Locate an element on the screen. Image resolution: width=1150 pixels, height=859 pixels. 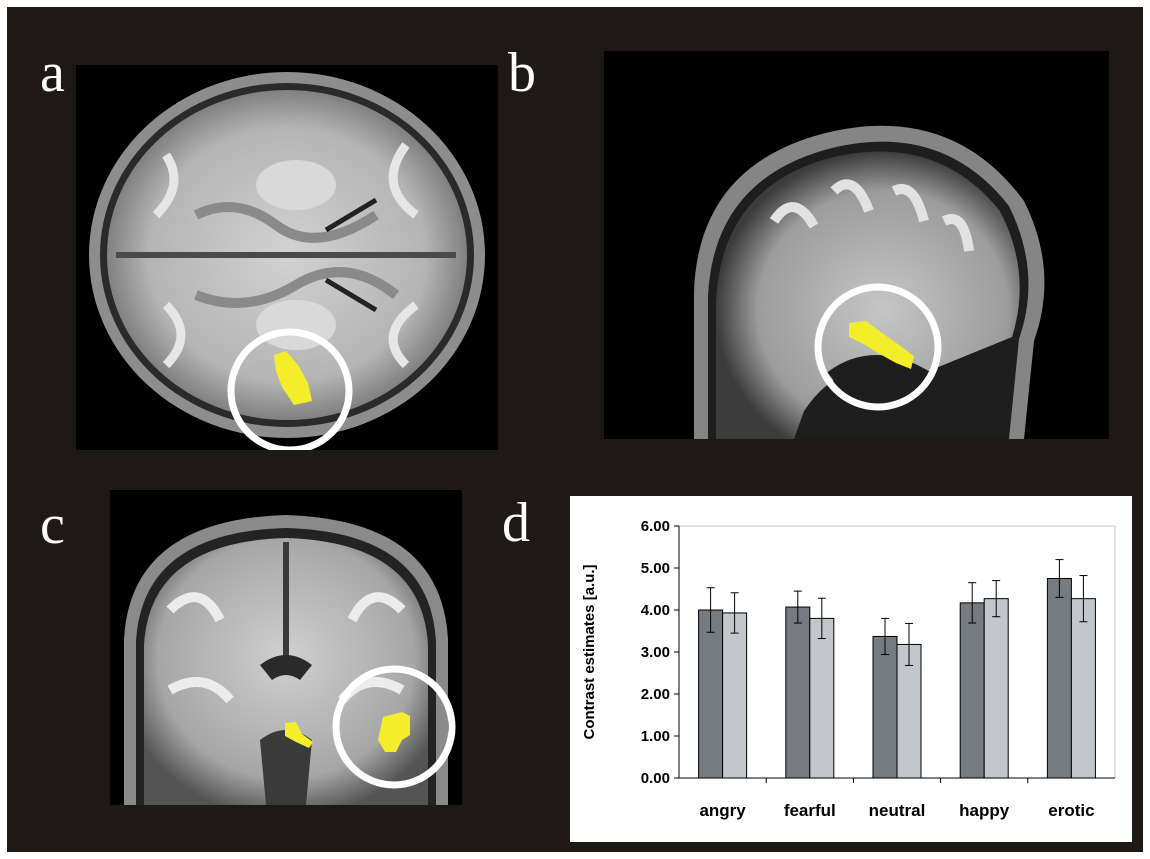
y-tick-label: 0.00 is located at coordinates (655, 778).